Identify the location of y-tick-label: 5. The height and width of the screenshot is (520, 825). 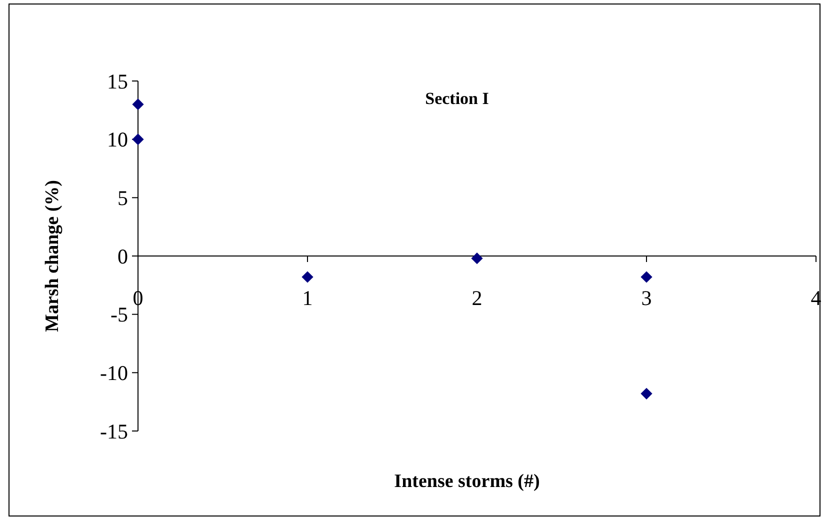
(123, 198).